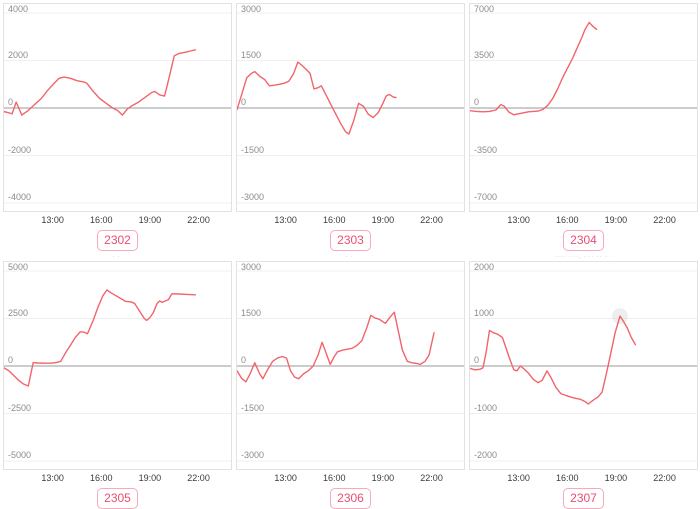 Image resolution: width=700 pixels, height=509 pixels. I want to click on chart-id-badge: 2307, so click(583, 498).